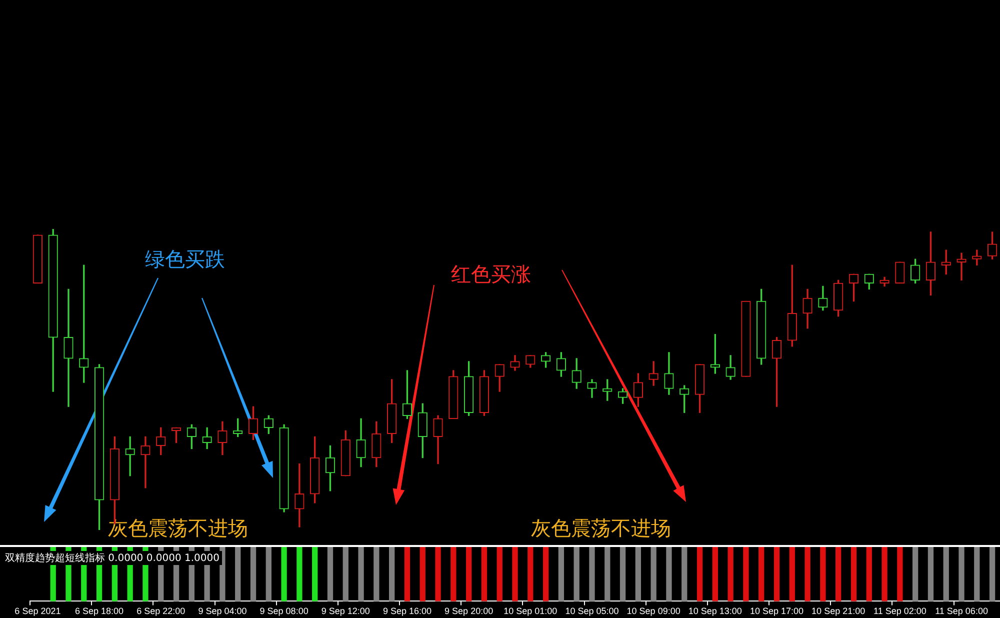 The height and width of the screenshot is (618, 1000). Describe the element at coordinates (112, 558) in the screenshot. I see `text: 双精度趋势超短线指标 0.0000 0.0000 1.0000` at that location.